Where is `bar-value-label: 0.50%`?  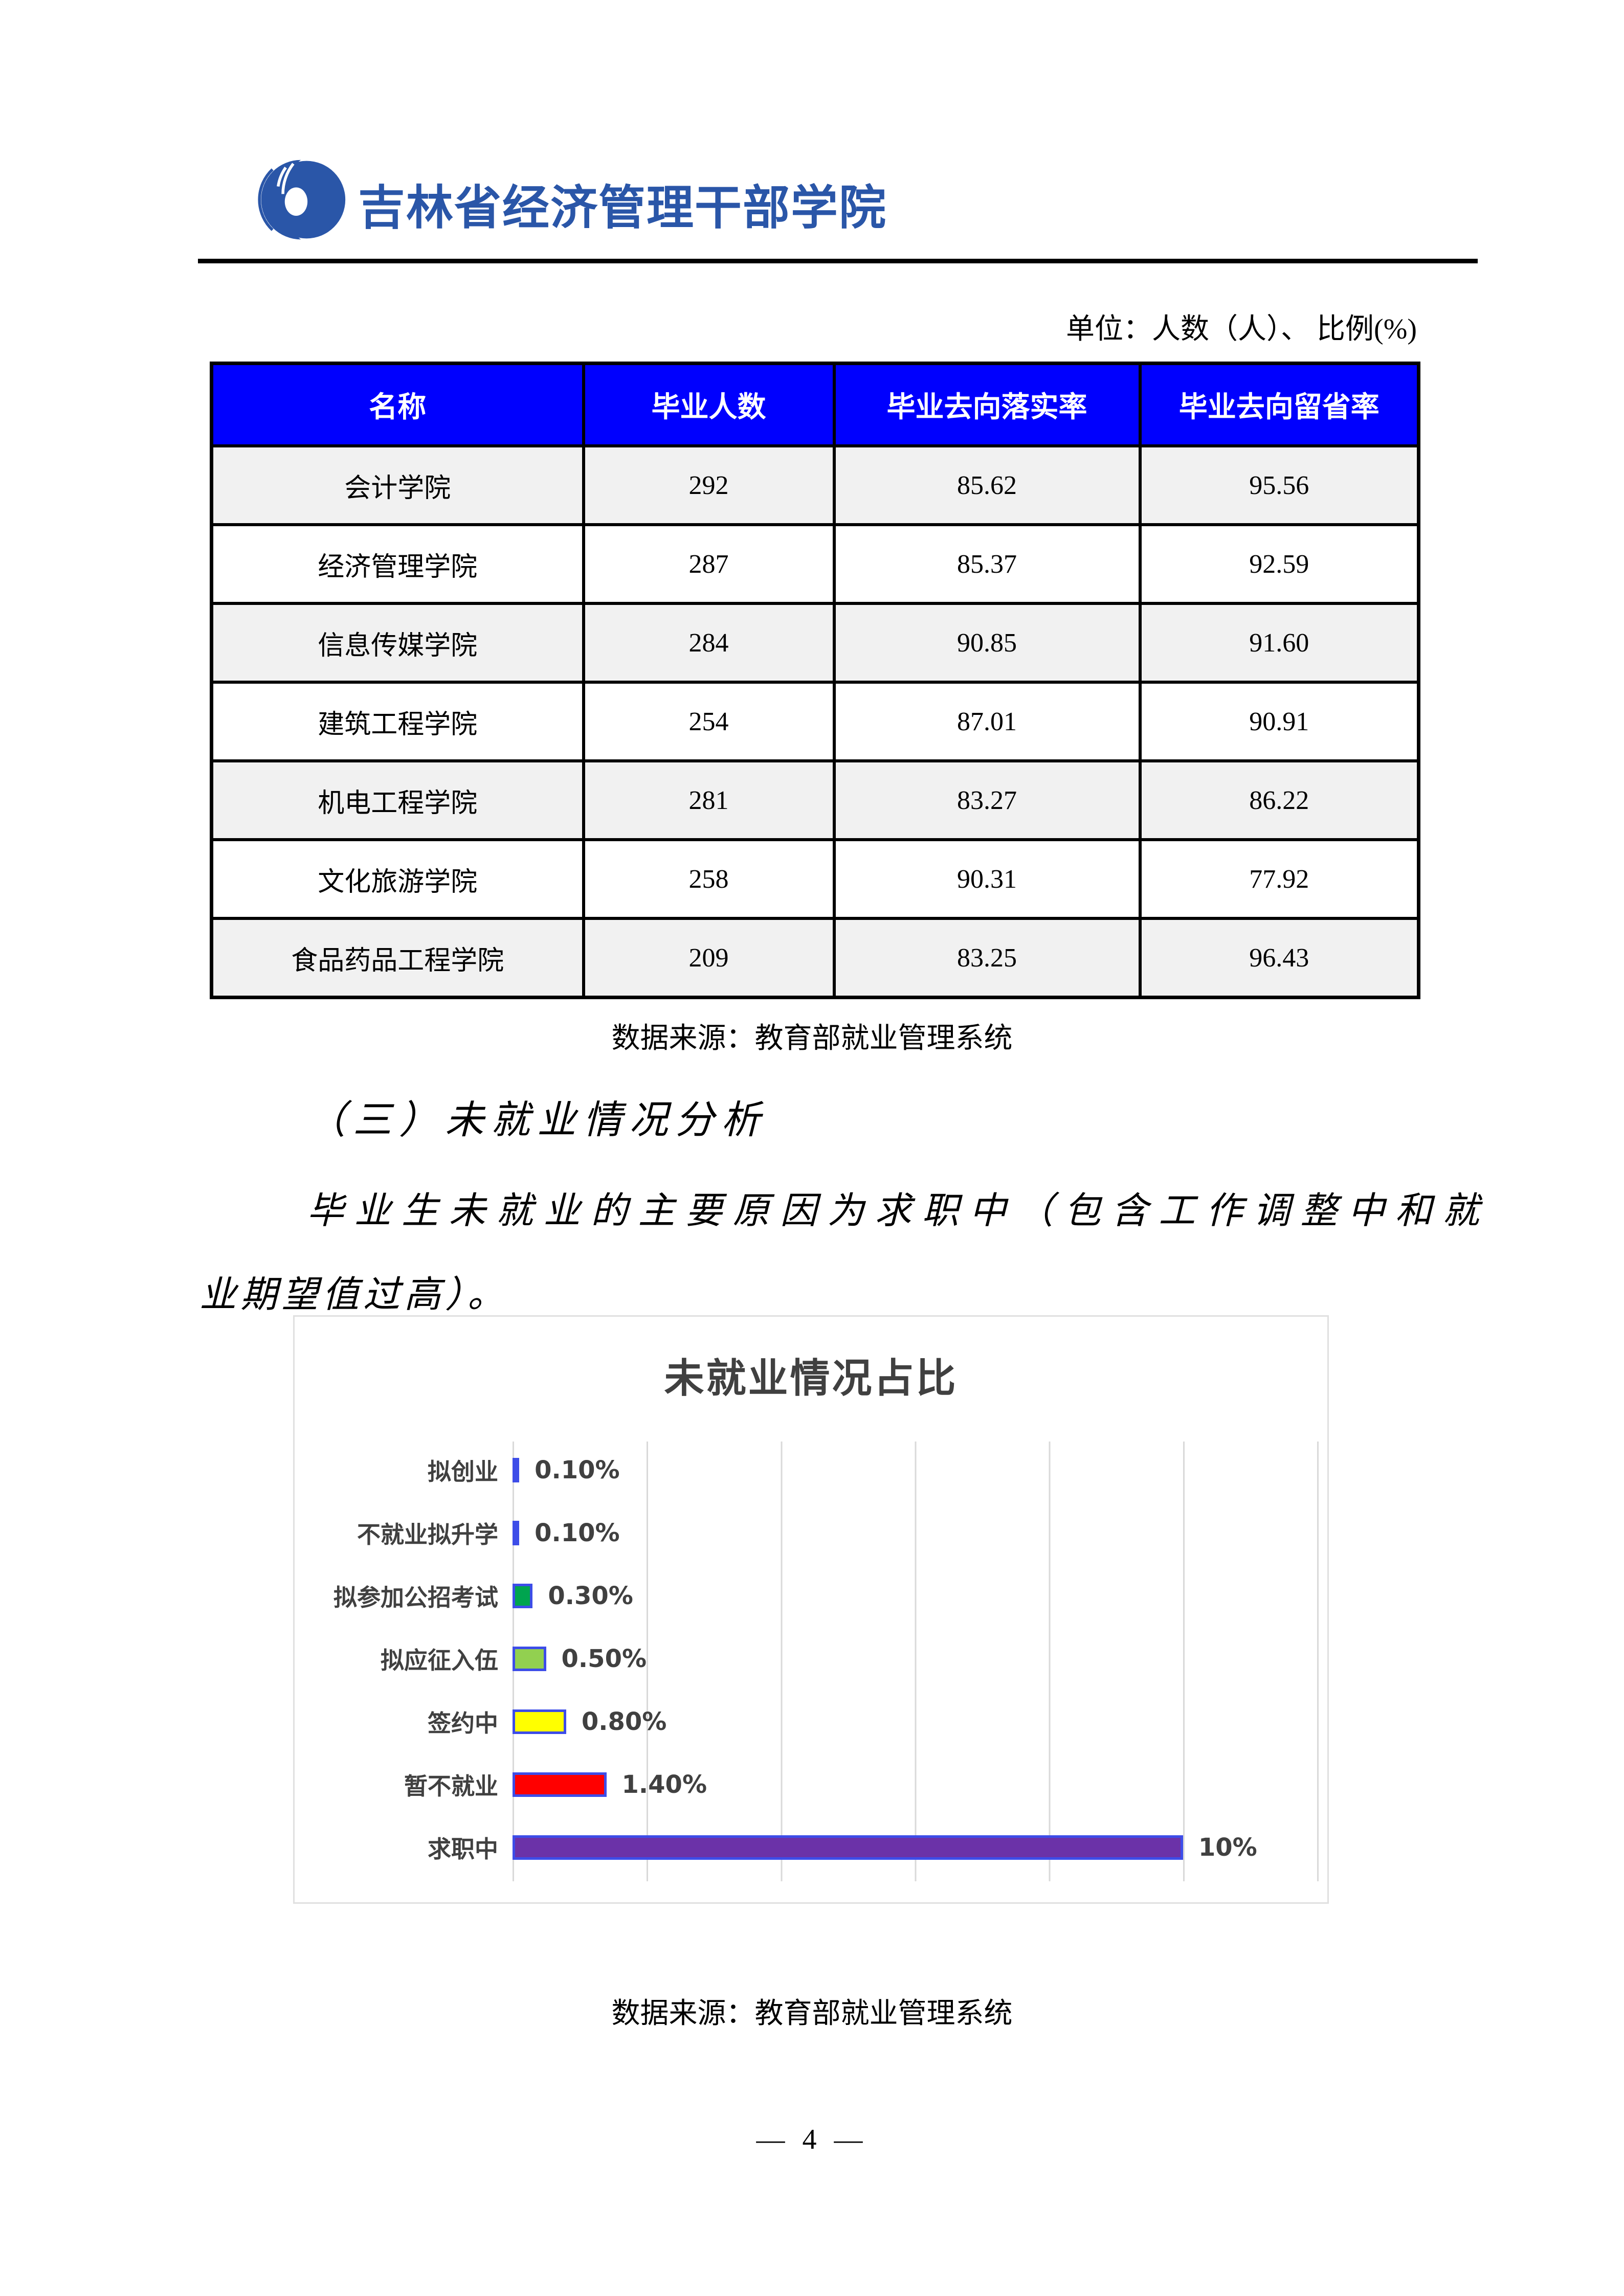 bar-value-label: 0.50% is located at coordinates (604, 1659).